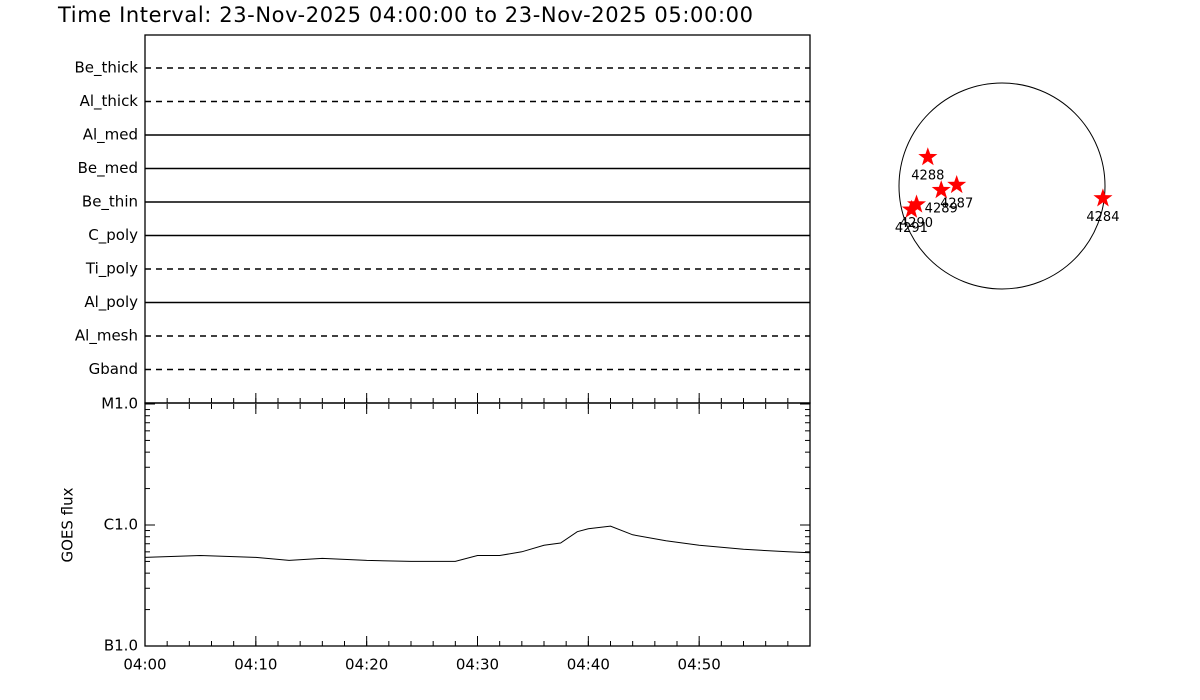  What do you see at coordinates (1102, 217) in the screenshot?
I see `region-label: 4284` at bounding box center [1102, 217].